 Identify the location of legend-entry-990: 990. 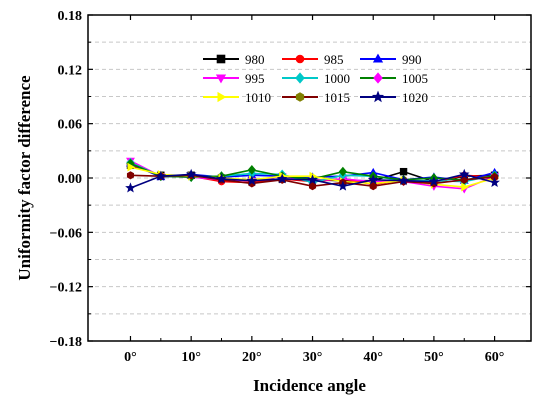
(391, 59).